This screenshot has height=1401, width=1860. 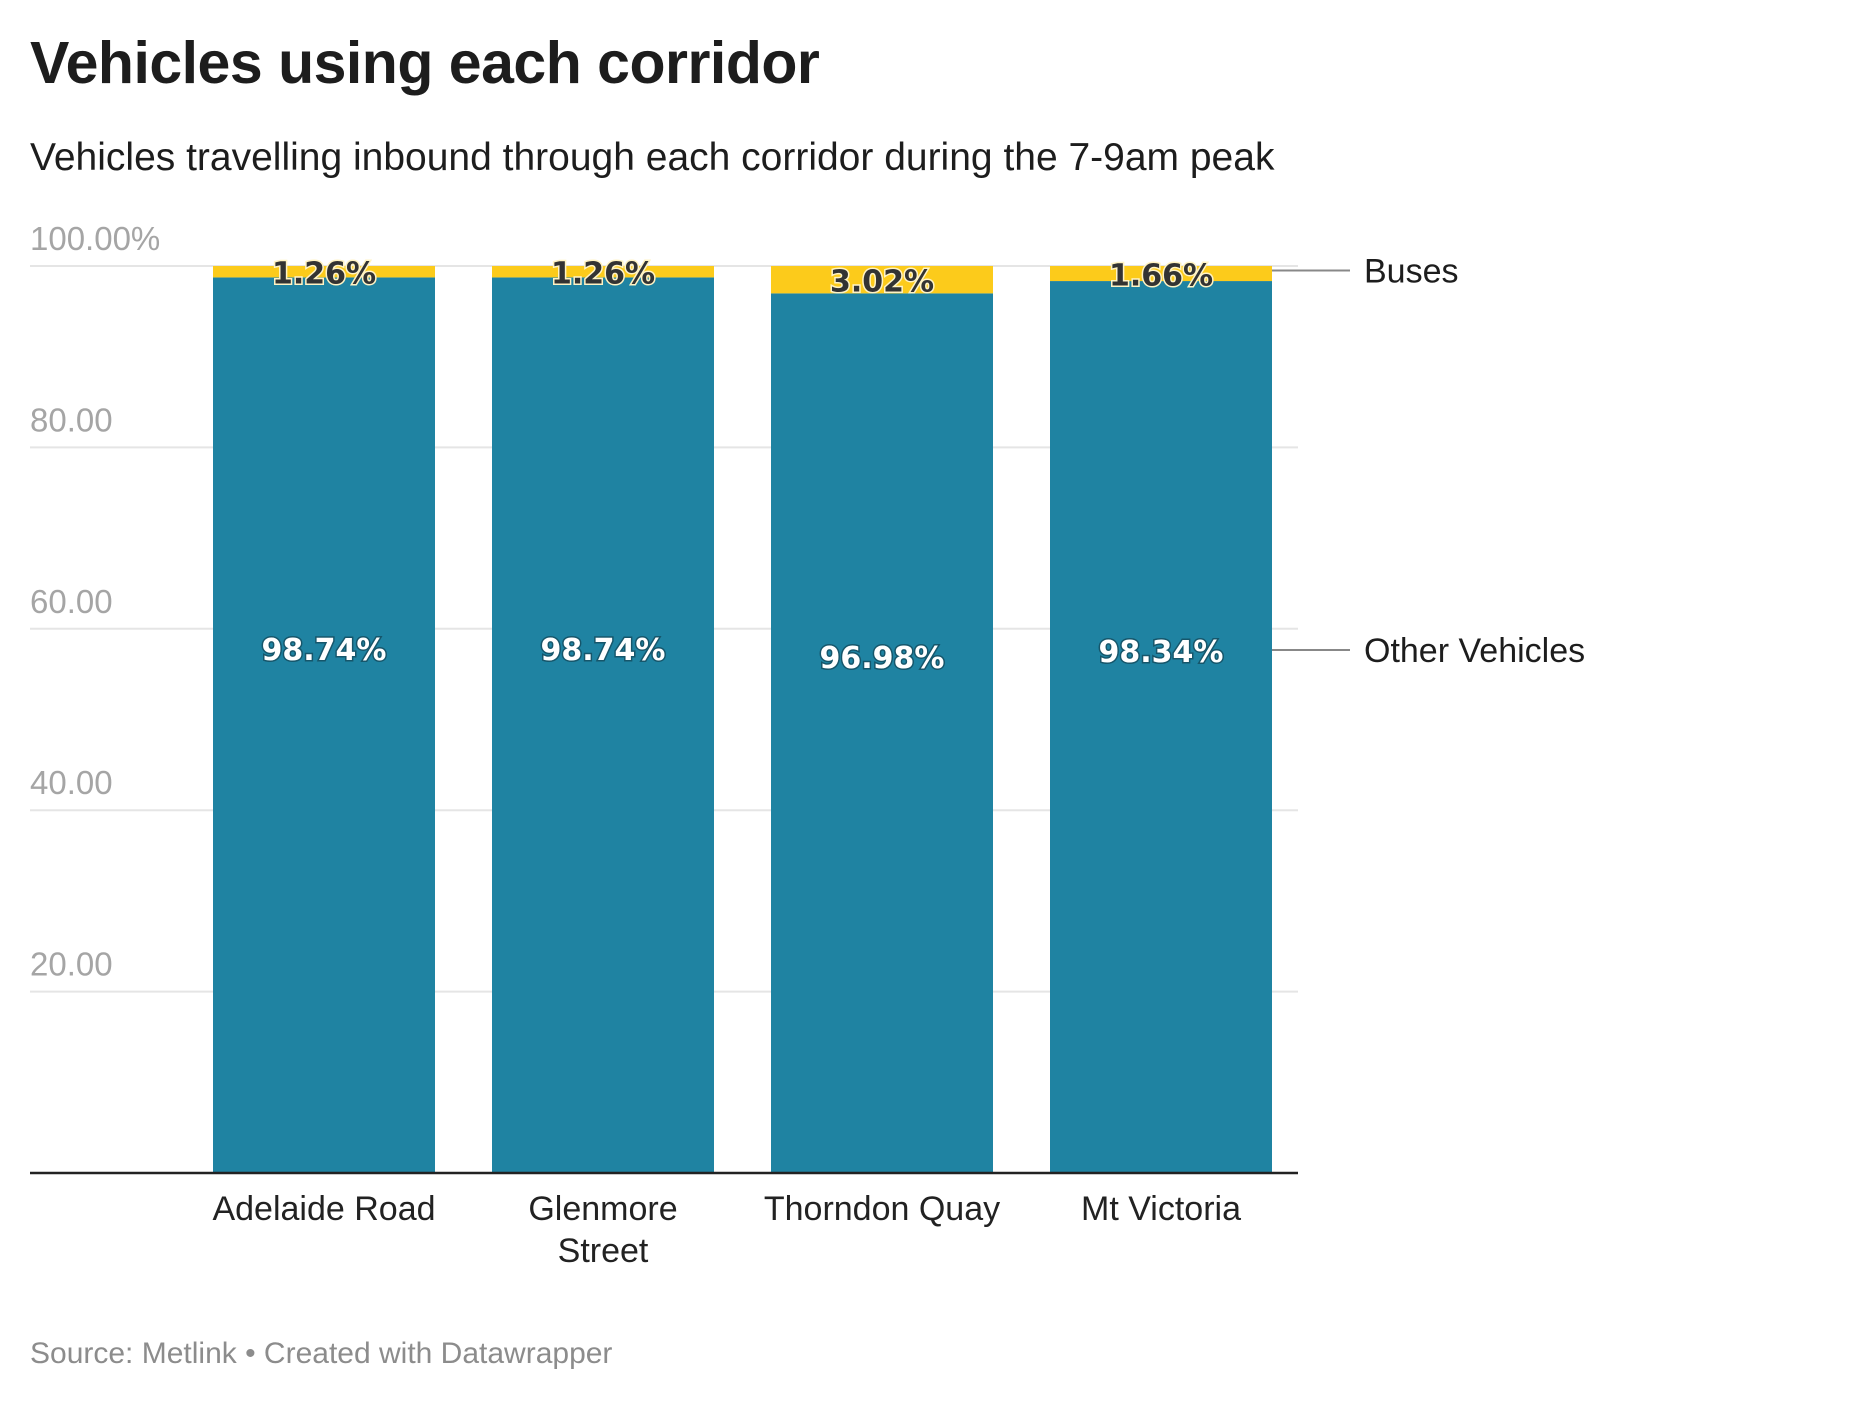 What do you see at coordinates (602, 1230) in the screenshot?
I see `x-category-label: Glenmore Street` at bounding box center [602, 1230].